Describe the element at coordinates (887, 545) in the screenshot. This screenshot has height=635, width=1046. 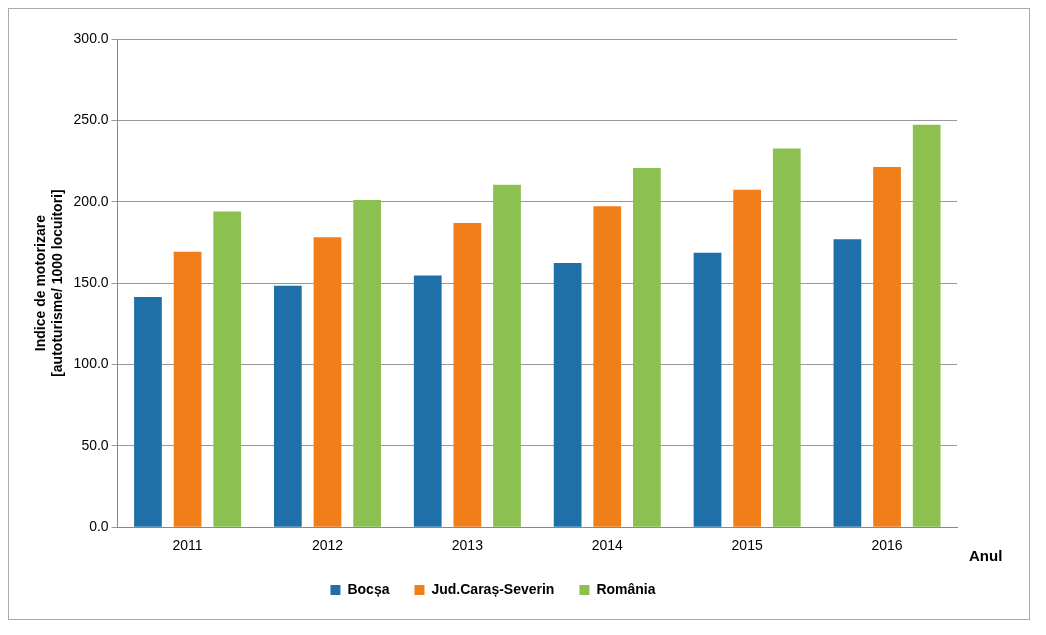
I see `x-tick-label: 2016` at that location.